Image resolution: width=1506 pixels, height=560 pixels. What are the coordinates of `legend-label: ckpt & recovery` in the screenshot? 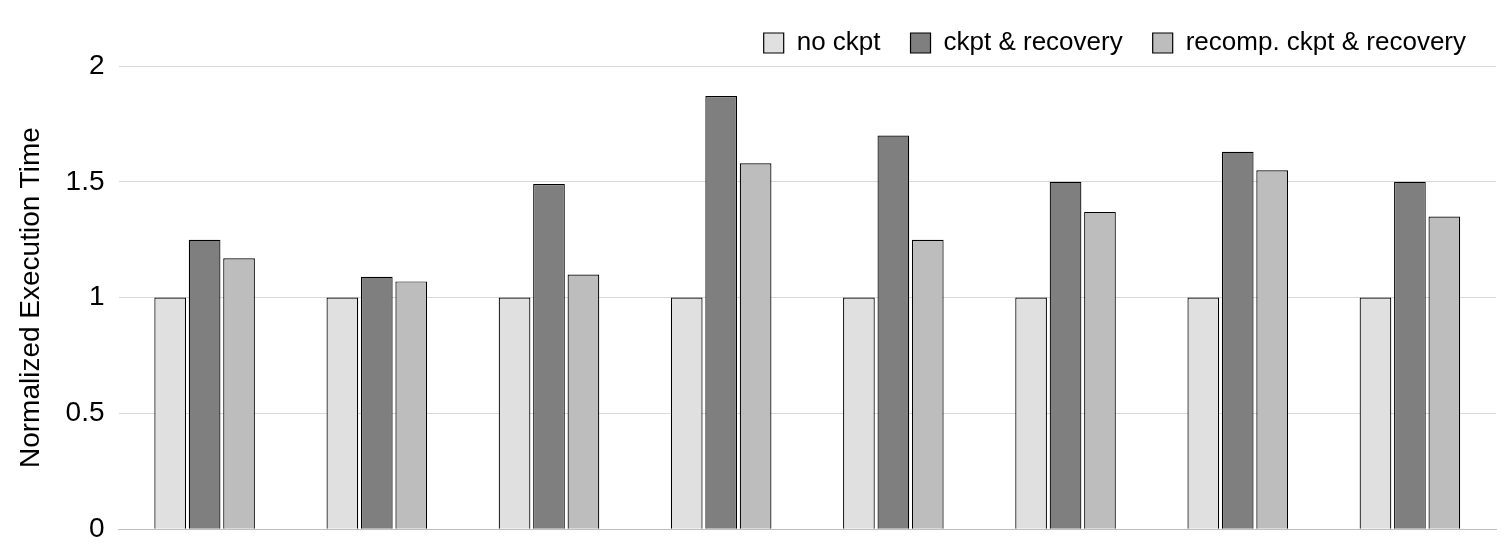 It's located at (1033, 41).